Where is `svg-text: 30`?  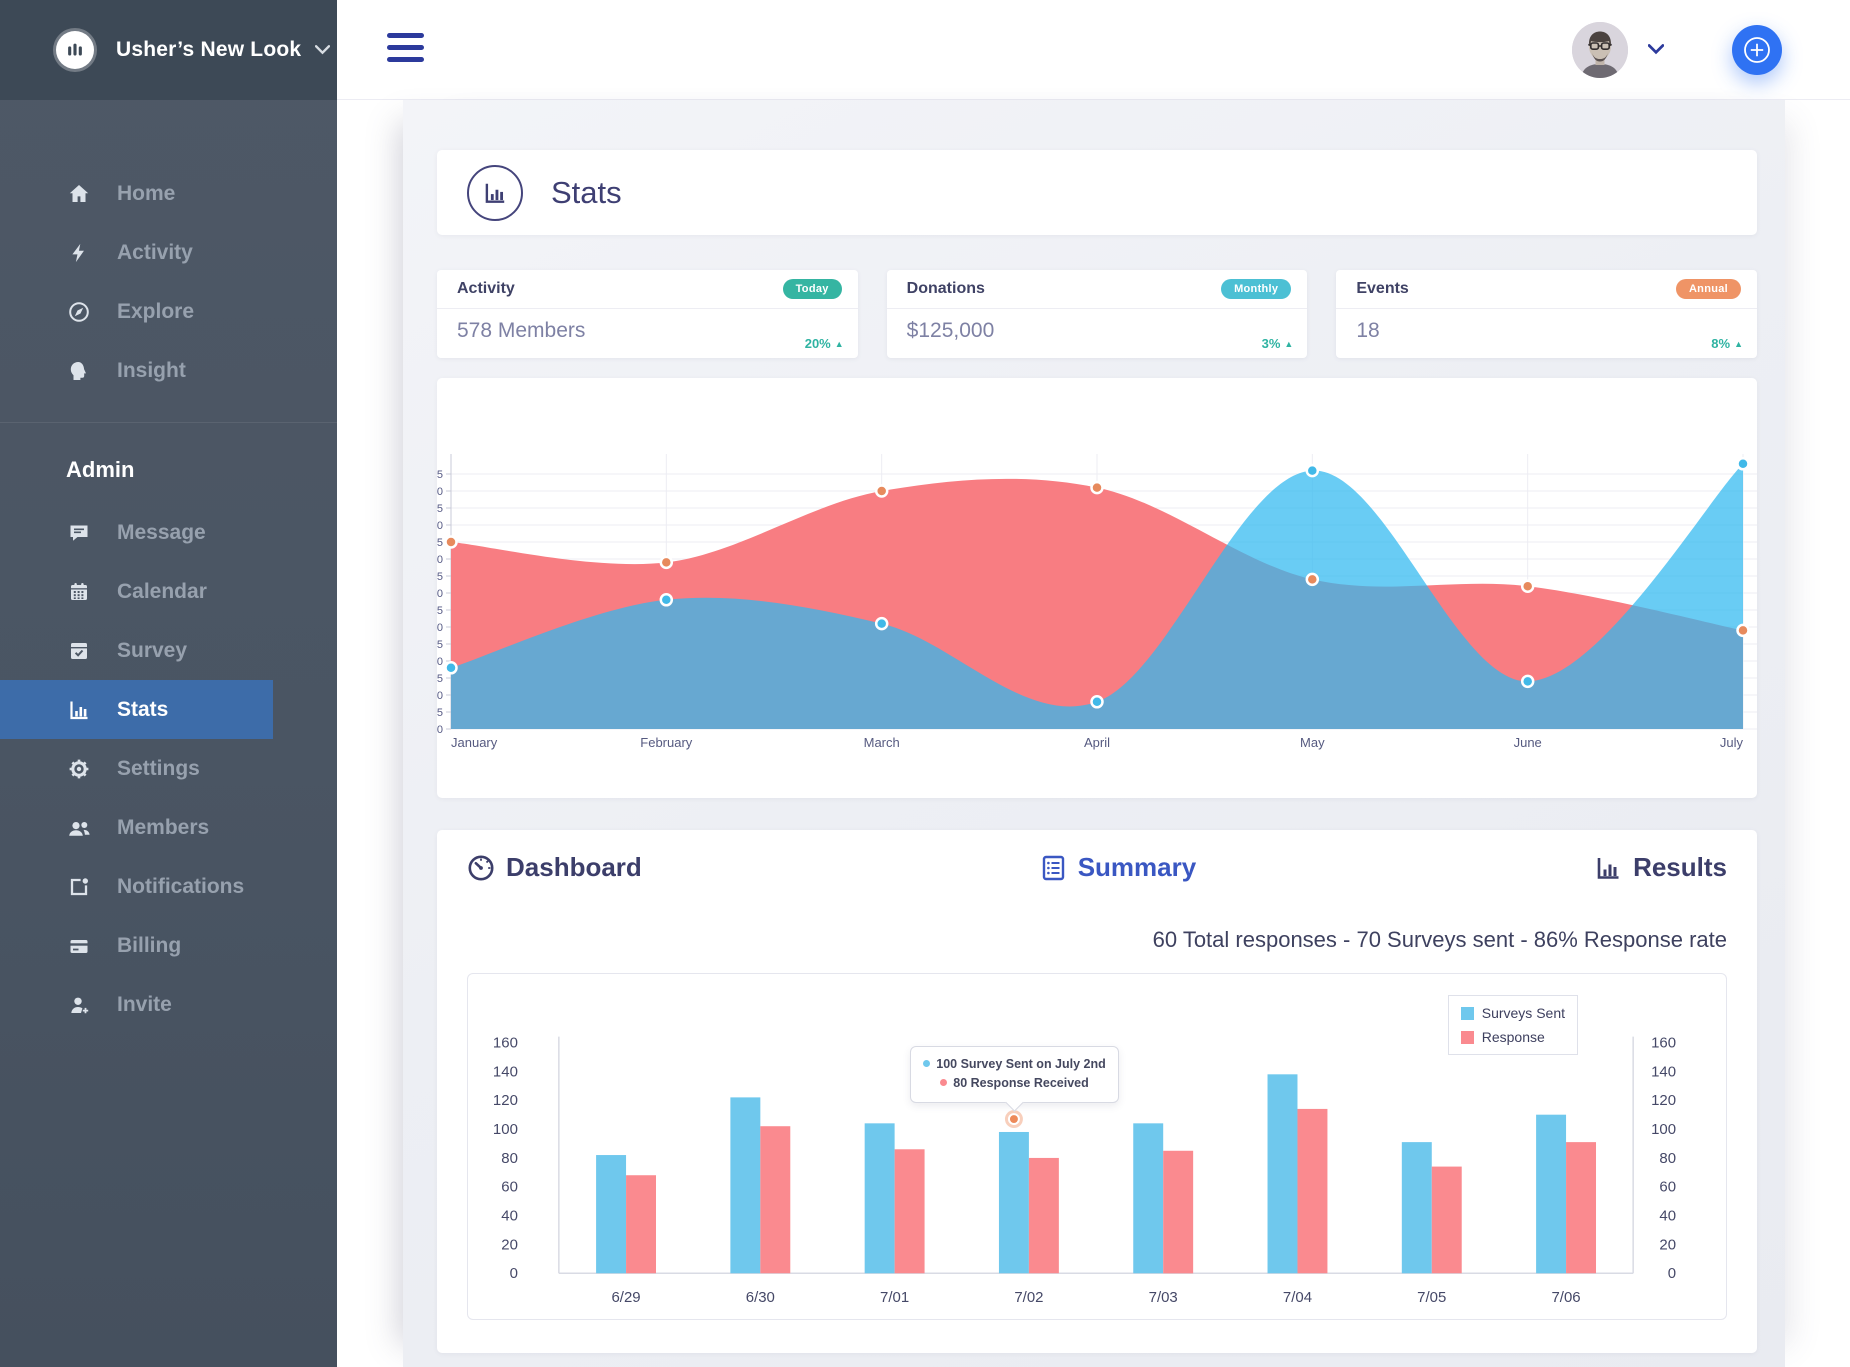 svg-text: 30 is located at coordinates (440, 662).